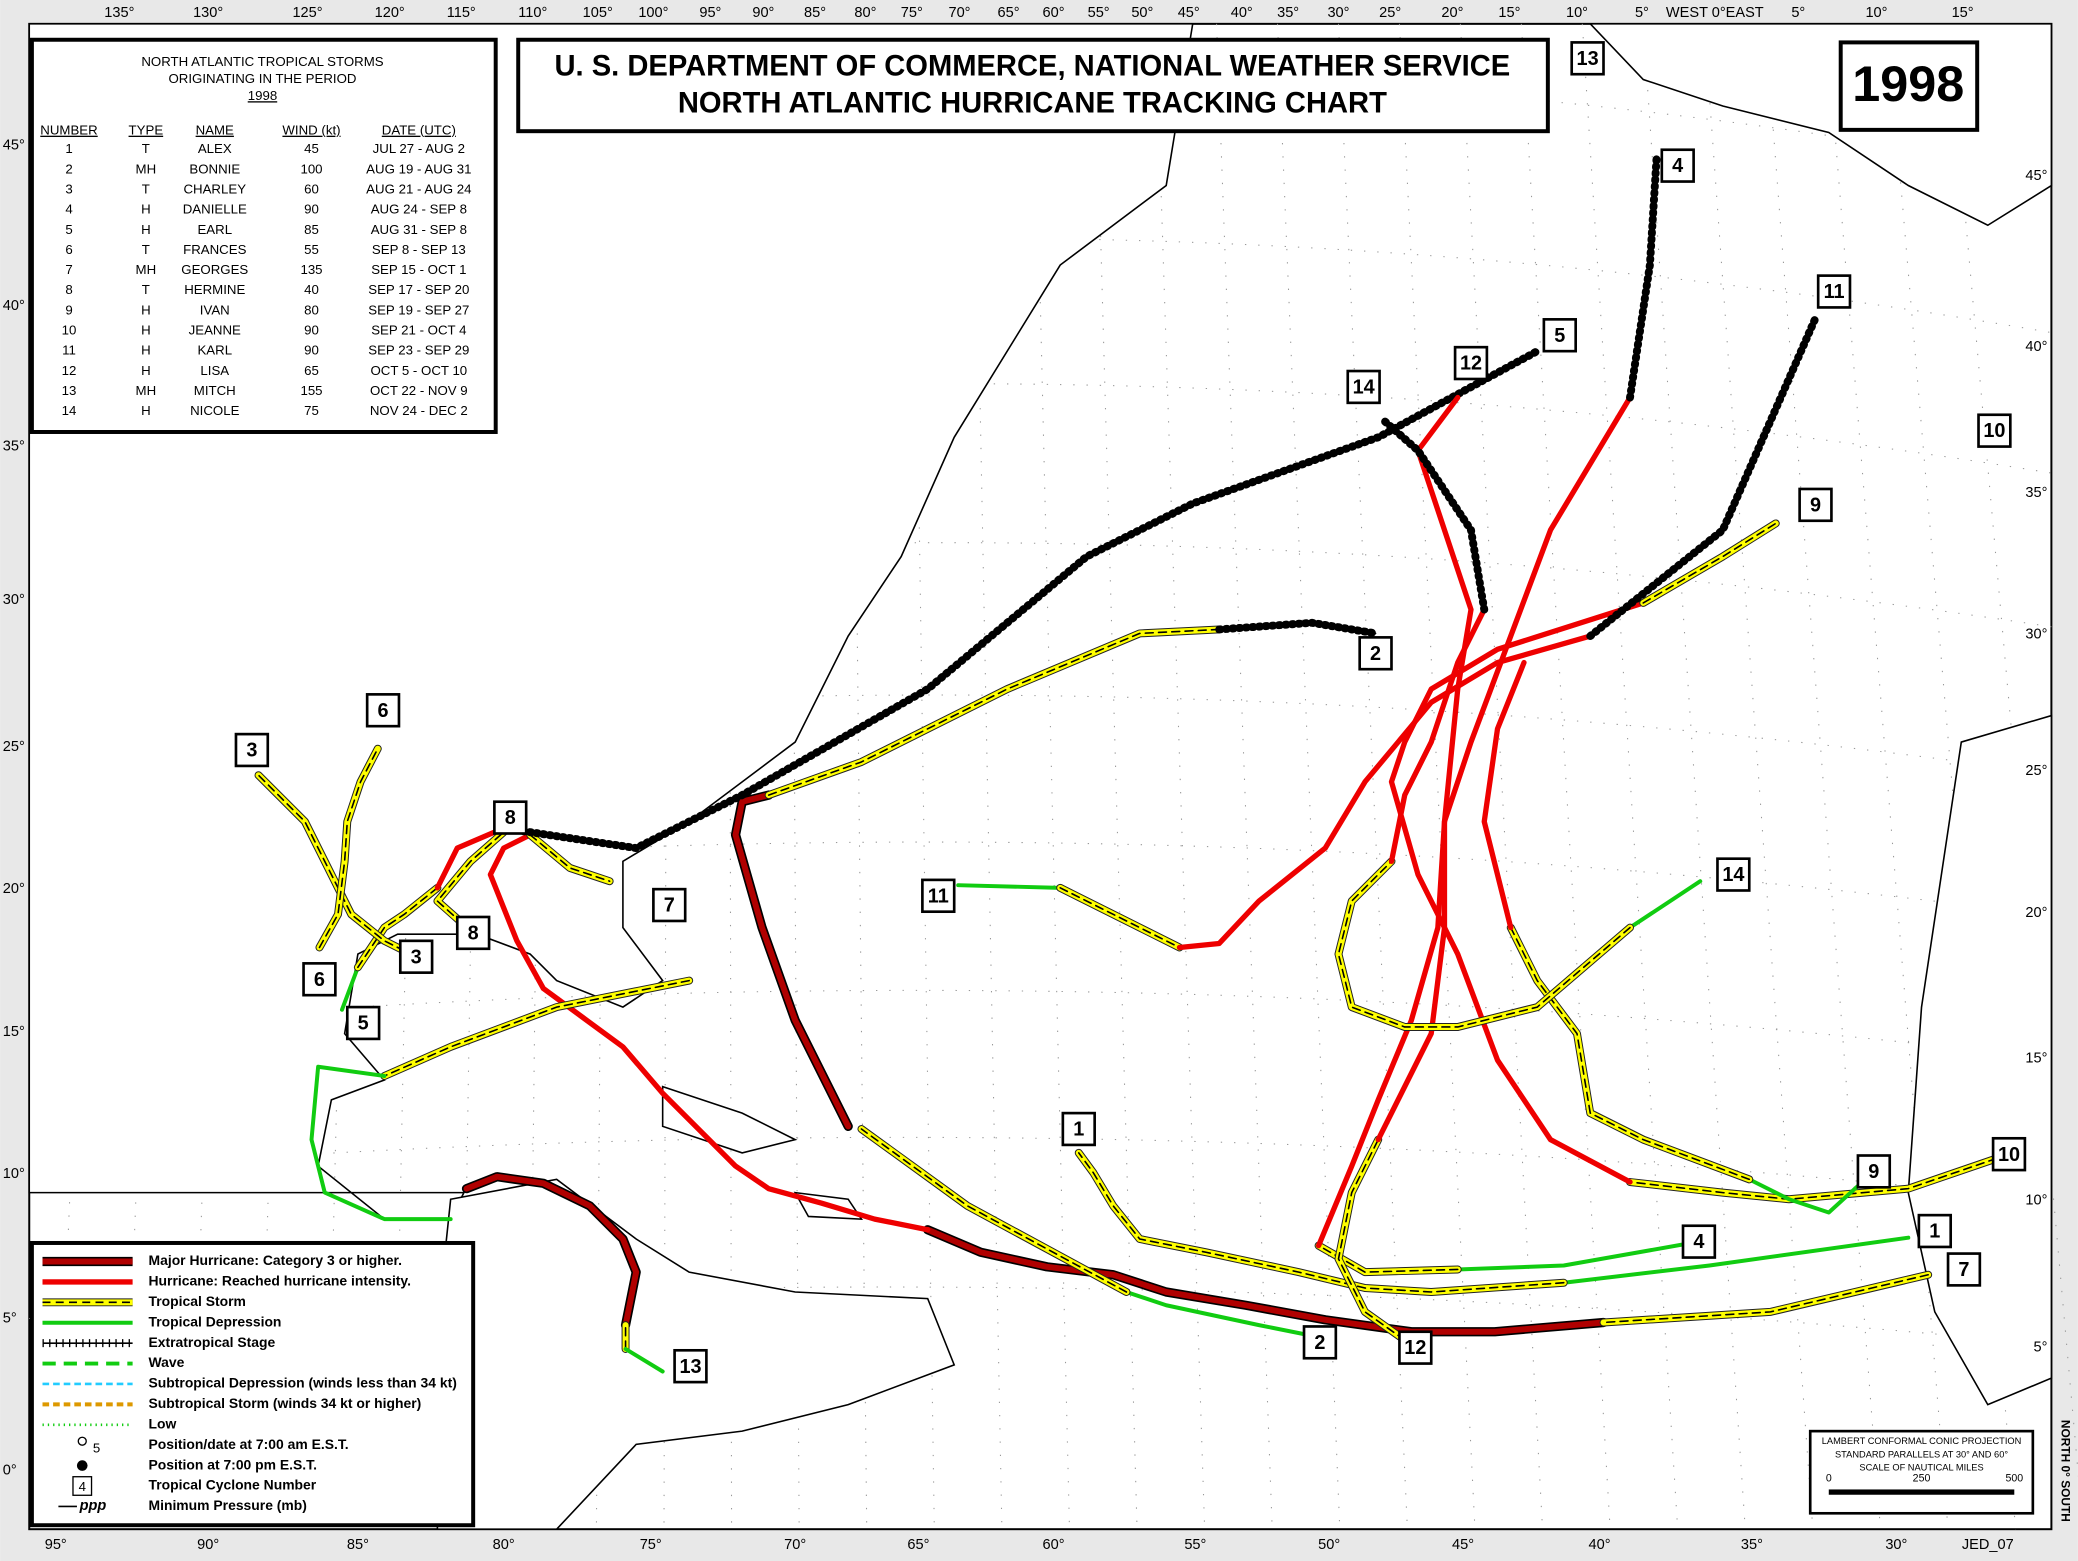  Describe the element at coordinates (1559, 336) in the screenshot. I see `storm-number: 5` at that location.